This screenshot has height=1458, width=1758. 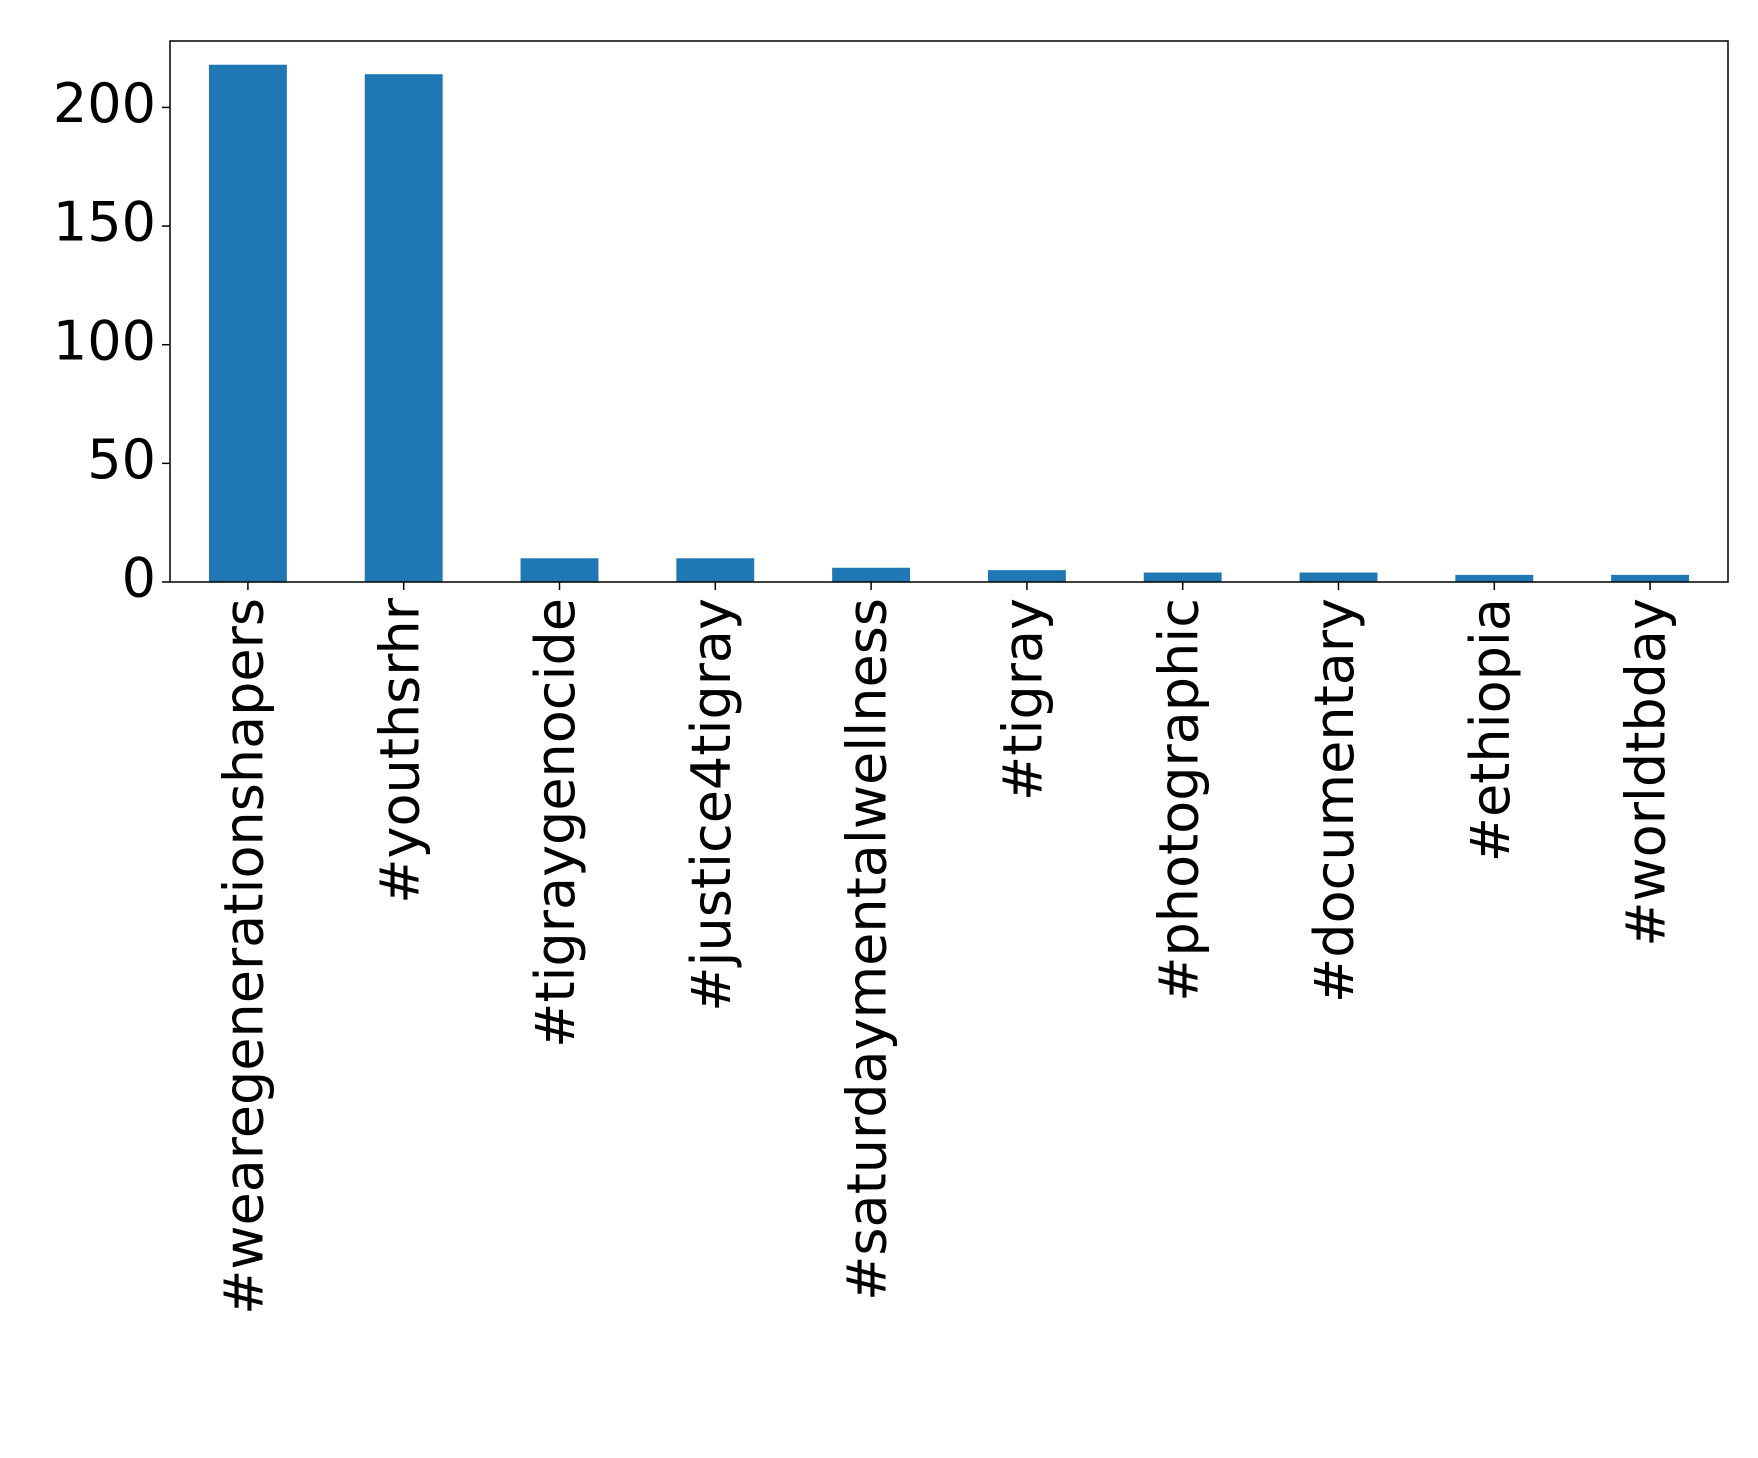 What do you see at coordinates (399, 750) in the screenshot?
I see `x-tick-label: #youthsrhr` at bounding box center [399, 750].